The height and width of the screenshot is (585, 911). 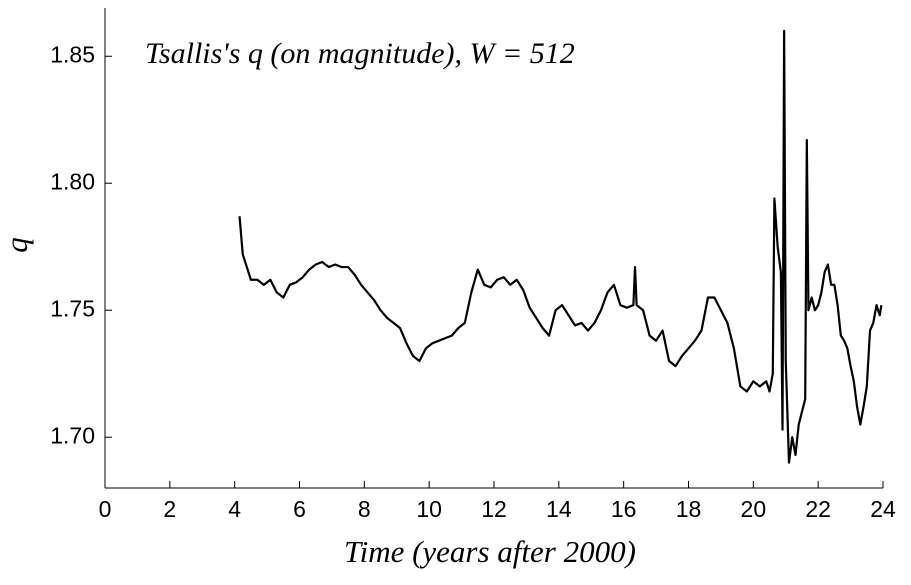 I want to click on x-tick-label: 4, so click(x=234, y=509).